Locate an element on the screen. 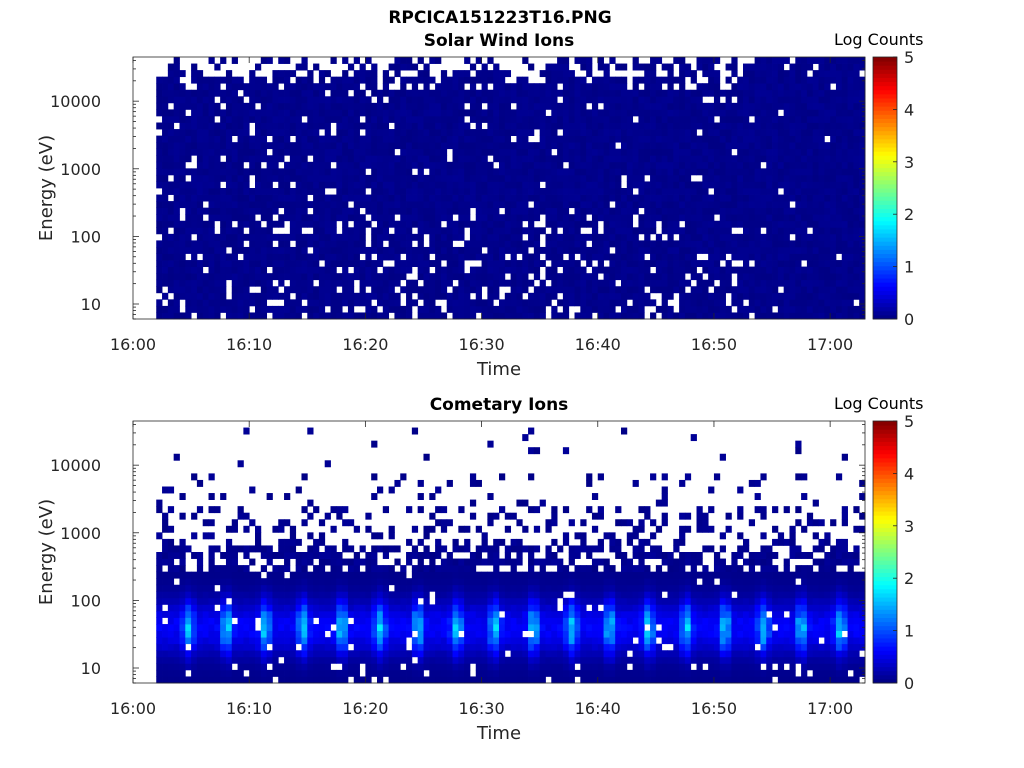 The image size is (1024, 768). figure-title: RPCICA151223T16.PNG is located at coordinates (500, 18).